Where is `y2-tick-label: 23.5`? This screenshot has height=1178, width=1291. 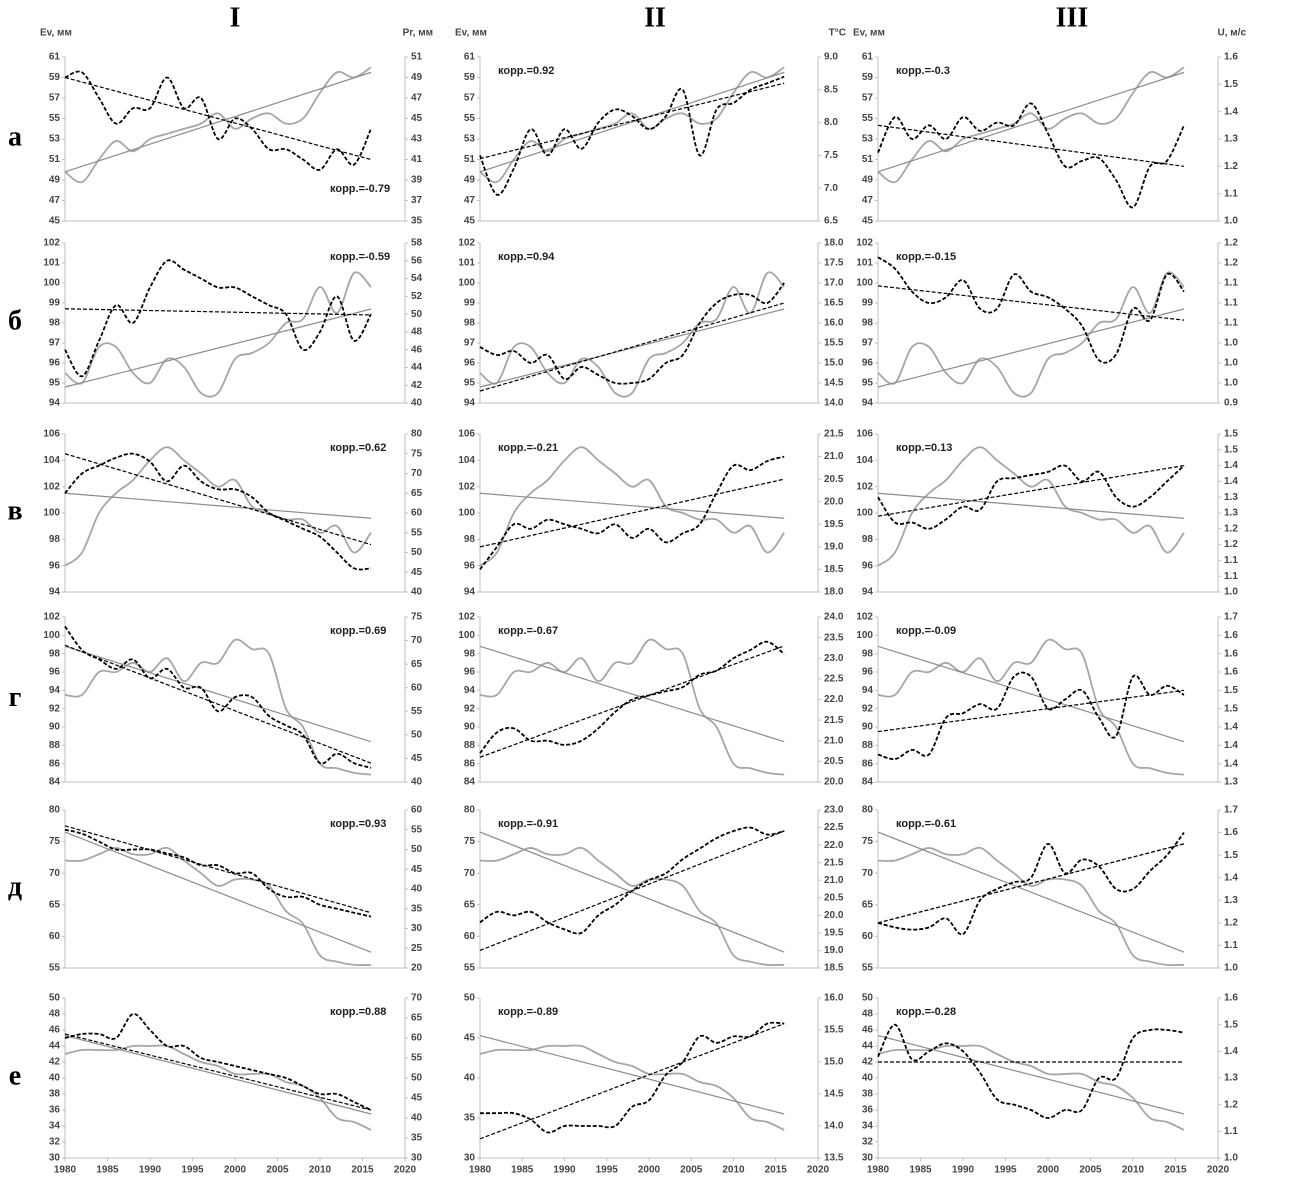 y2-tick-label: 23.5 is located at coordinates (834, 637).